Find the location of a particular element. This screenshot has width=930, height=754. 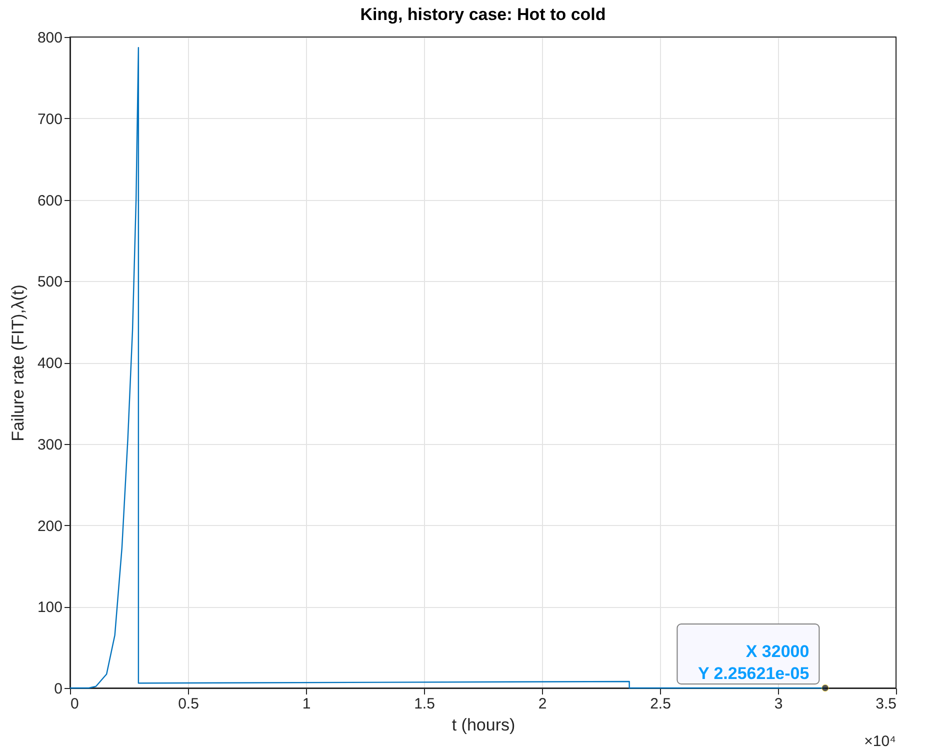

y-tick-label: 300 is located at coordinates (49, 445).